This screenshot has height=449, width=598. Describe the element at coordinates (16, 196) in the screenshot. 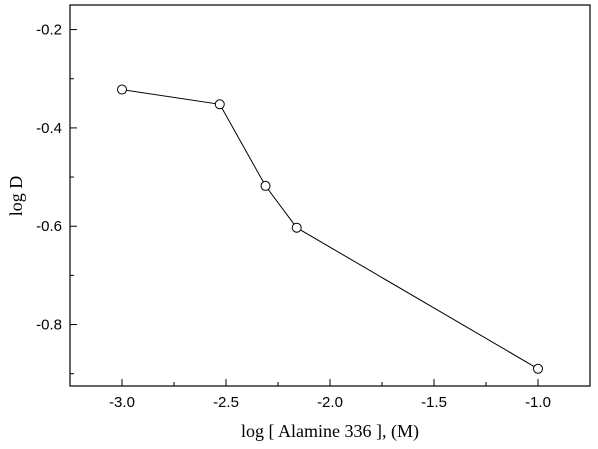

I see `y-axis-title: log D` at that location.